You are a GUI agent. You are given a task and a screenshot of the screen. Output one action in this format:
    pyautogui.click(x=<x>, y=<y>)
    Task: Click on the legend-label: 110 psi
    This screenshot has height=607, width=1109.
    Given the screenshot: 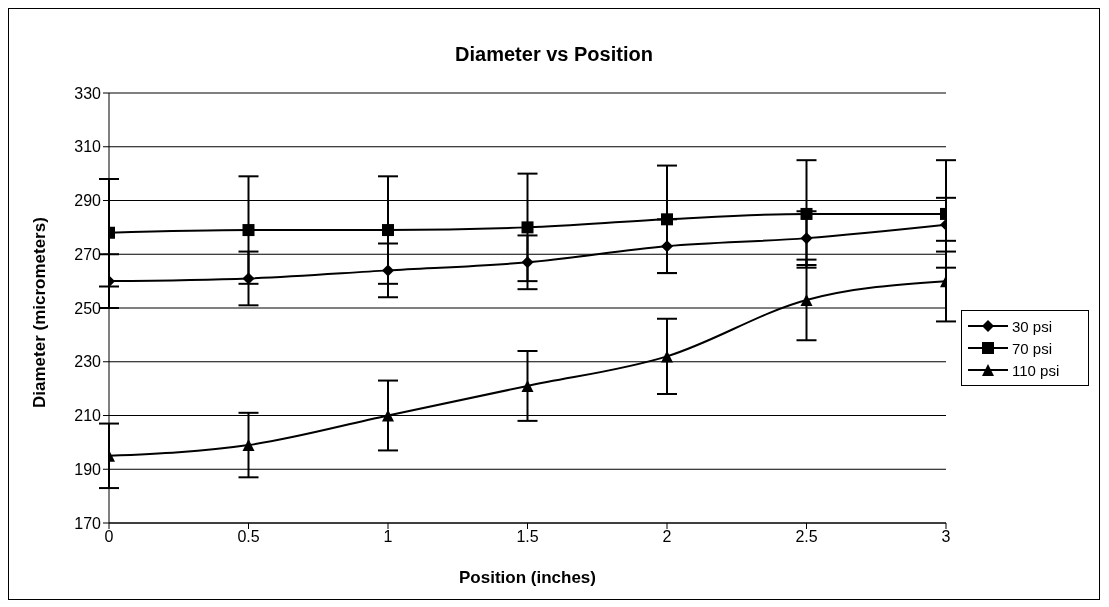 What is the action you would take?
    pyautogui.click(x=1036, y=370)
    